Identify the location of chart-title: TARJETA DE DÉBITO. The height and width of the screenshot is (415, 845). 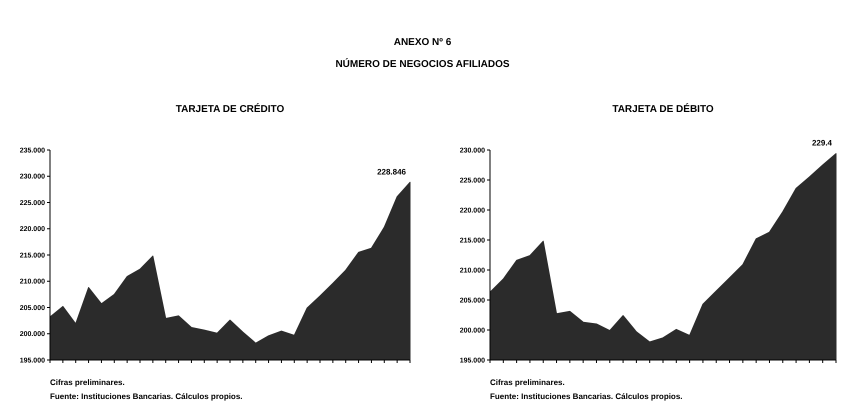
(663, 109).